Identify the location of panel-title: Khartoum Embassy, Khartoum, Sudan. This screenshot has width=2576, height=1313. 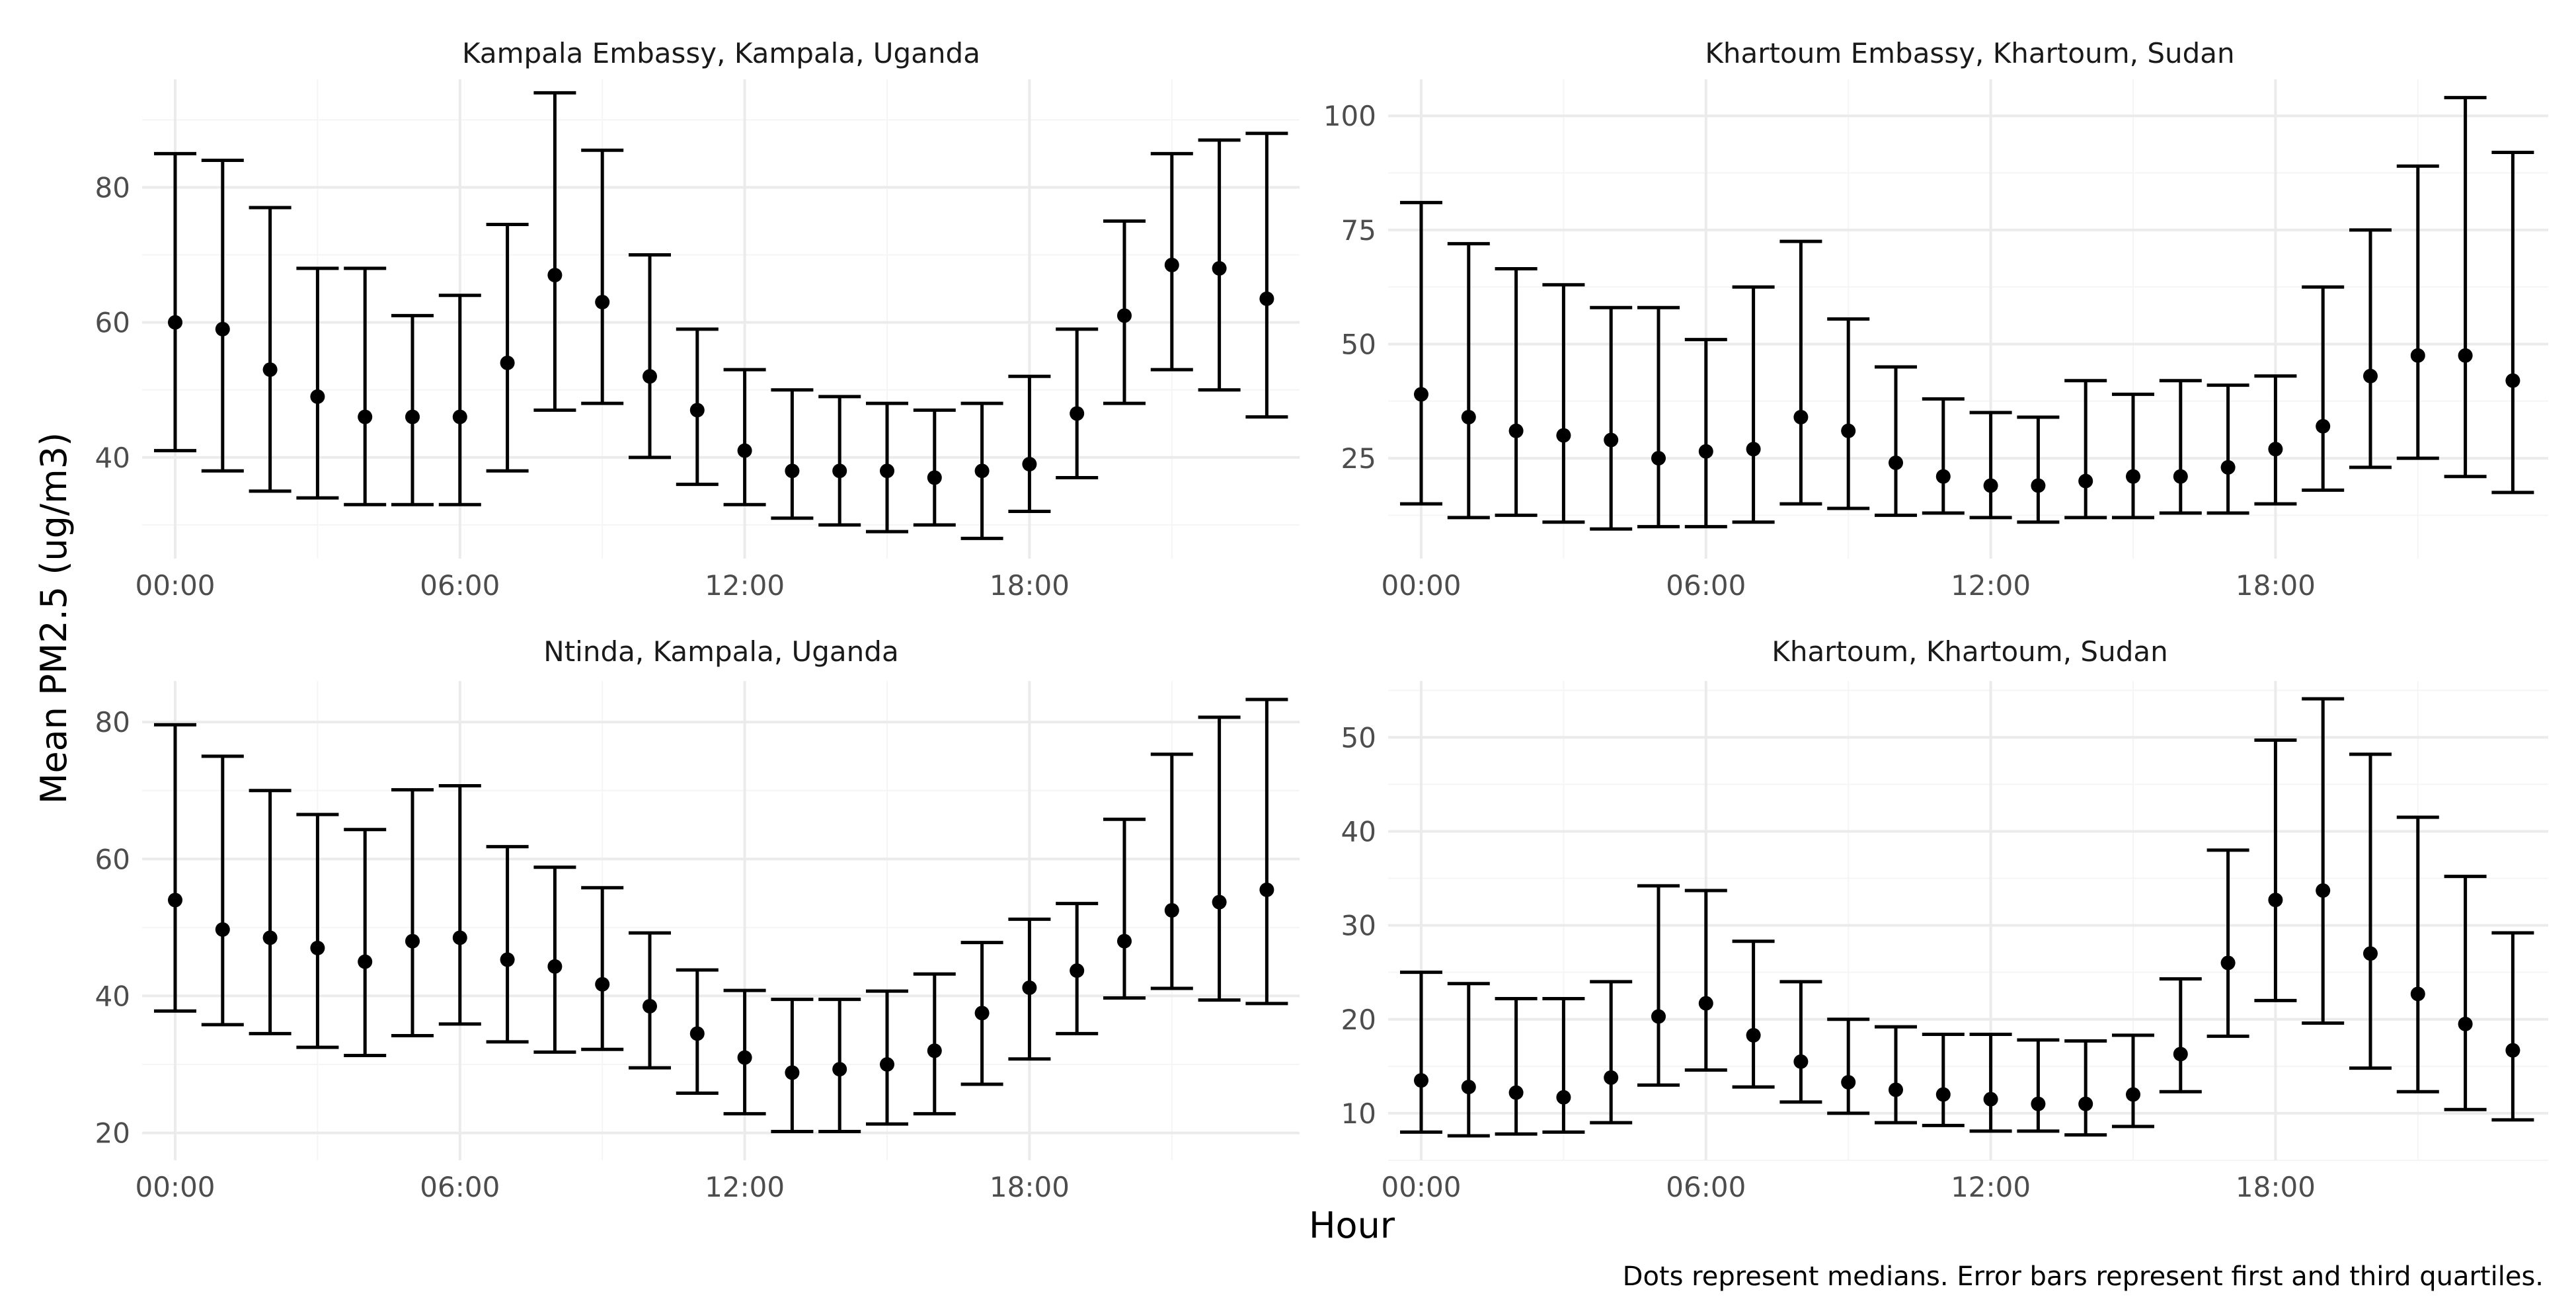
(1969, 53).